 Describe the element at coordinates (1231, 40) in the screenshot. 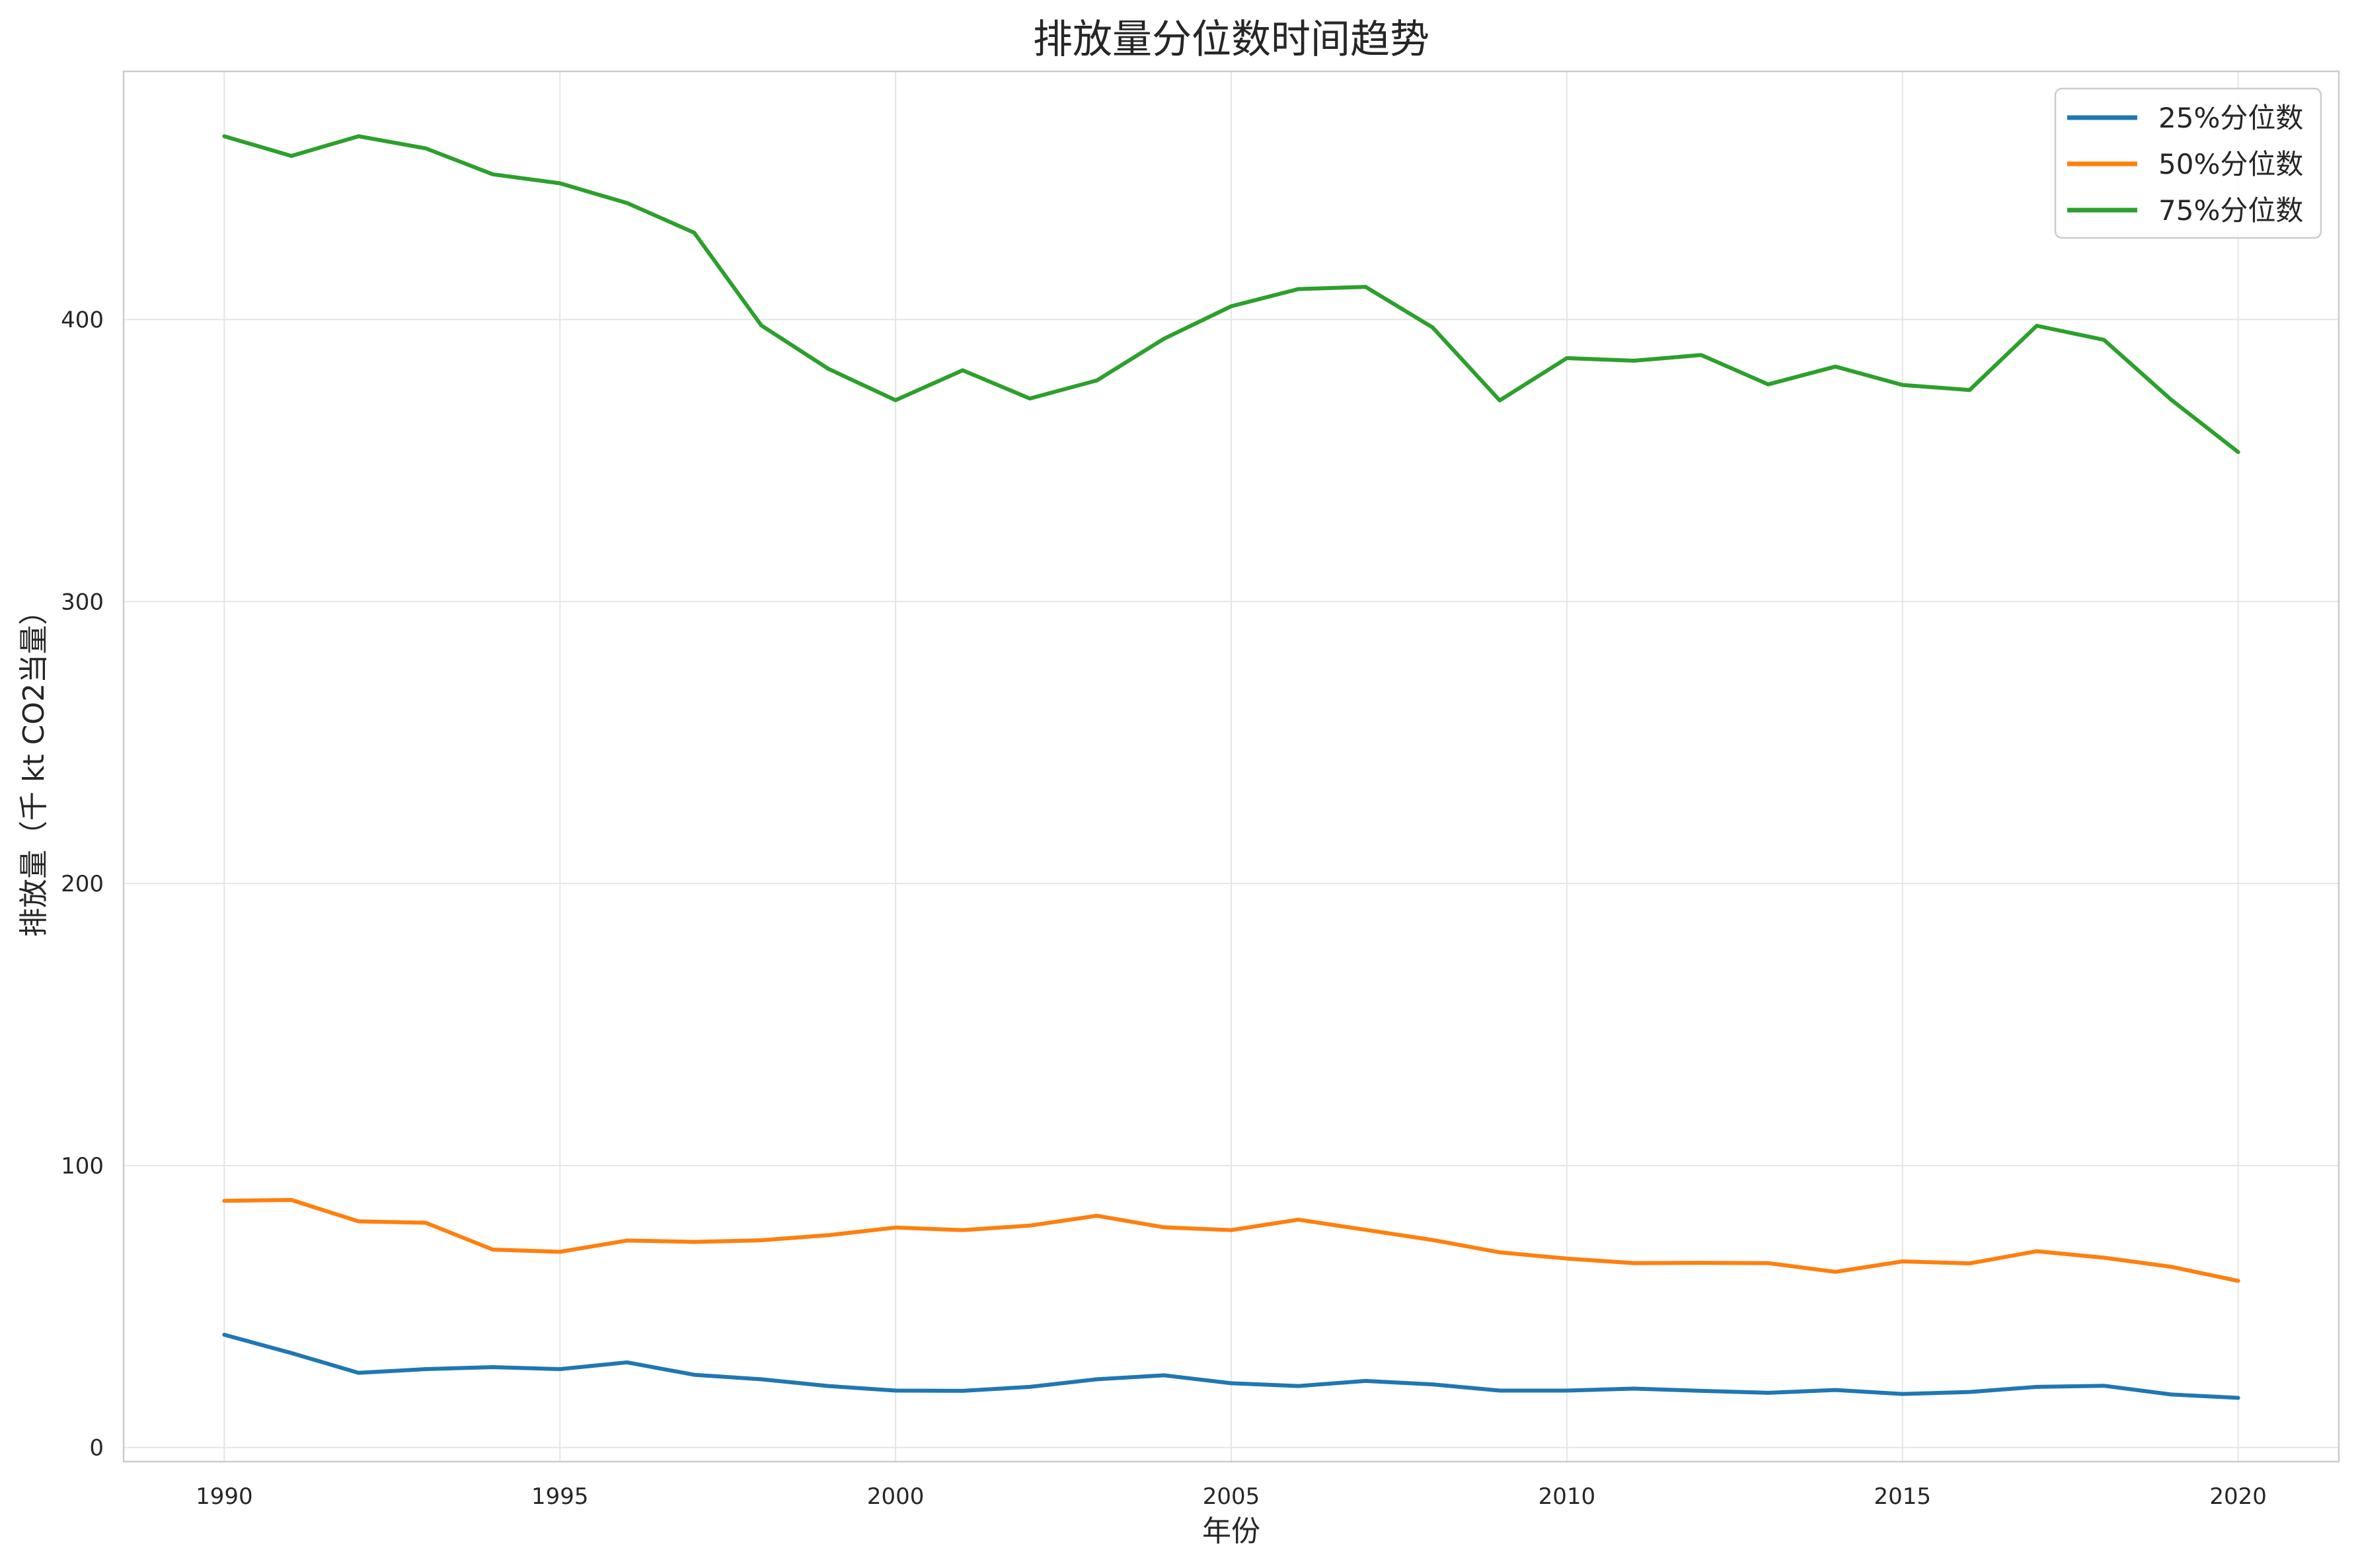

I see `chart-title: 排放量分位数时间趋势` at that location.